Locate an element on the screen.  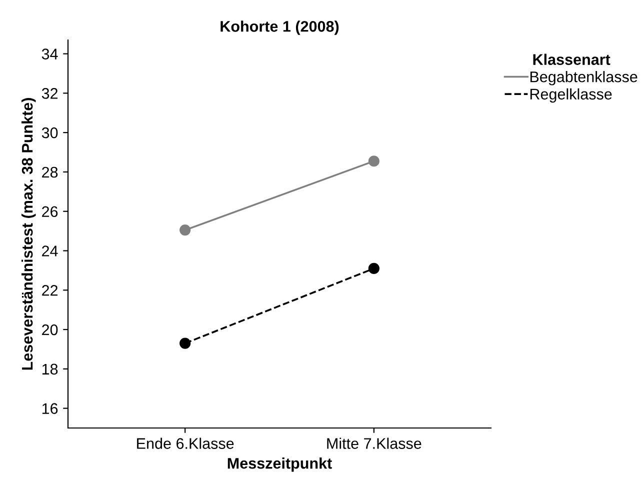
y-axis-title: Leseverständnistest (max. 38 Punkte) is located at coordinates (28, 234).